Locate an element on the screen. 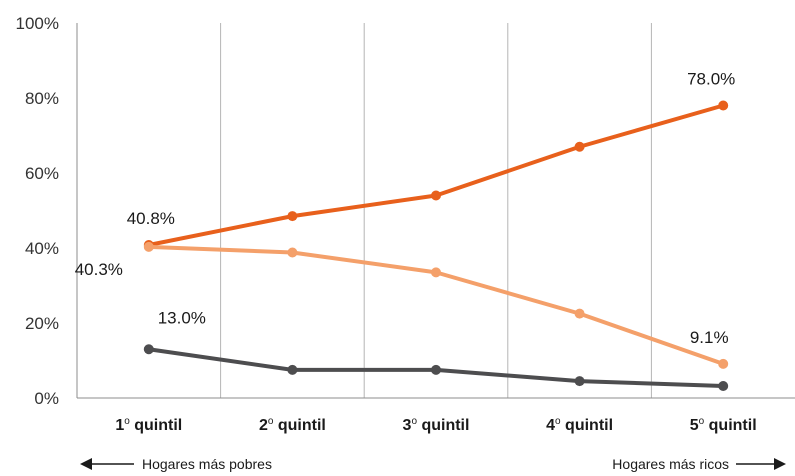 The width and height of the screenshot is (795, 476). footer-right: Hogares más ricos is located at coordinates (699, 464).